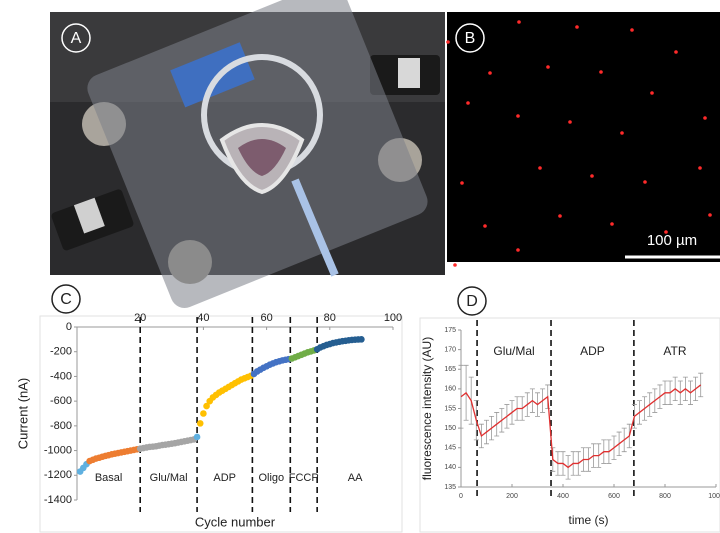 This screenshot has width=720, height=533. What do you see at coordinates (450, 487) in the screenshot?
I see `y-tick-label: 135` at bounding box center [450, 487].